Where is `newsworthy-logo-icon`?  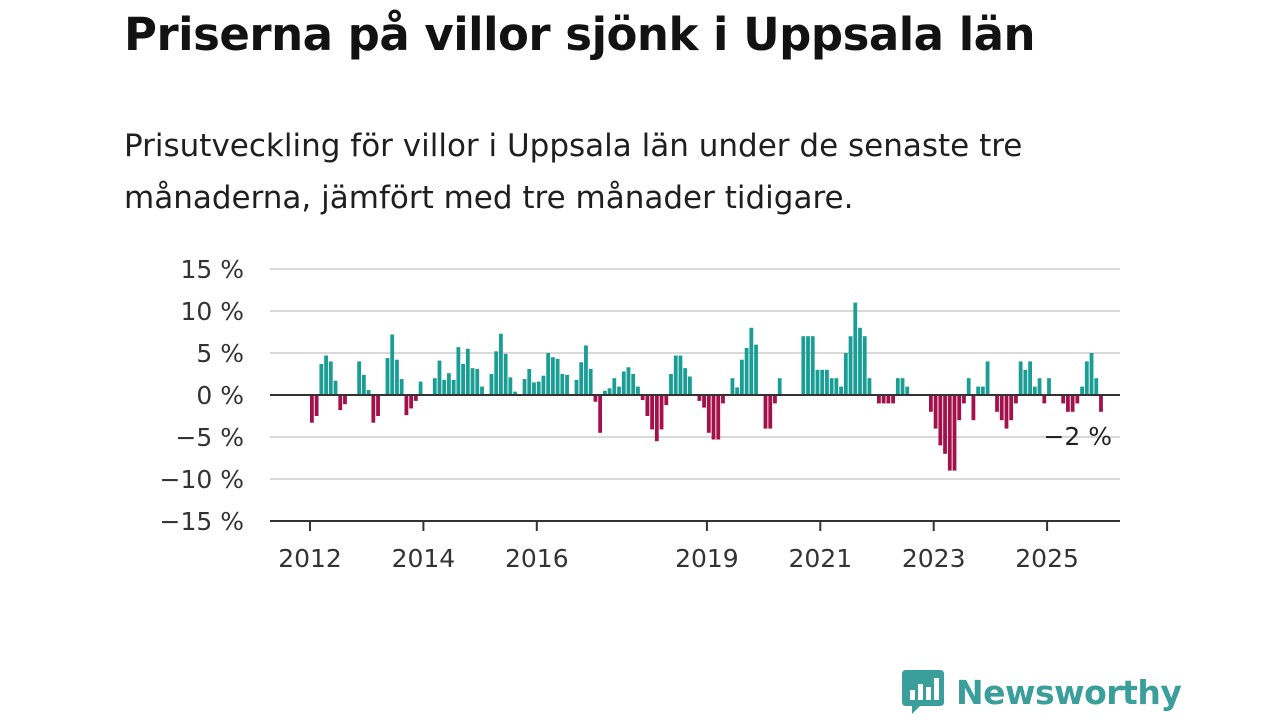
newsworthy-logo-icon is located at coordinates (923, 692).